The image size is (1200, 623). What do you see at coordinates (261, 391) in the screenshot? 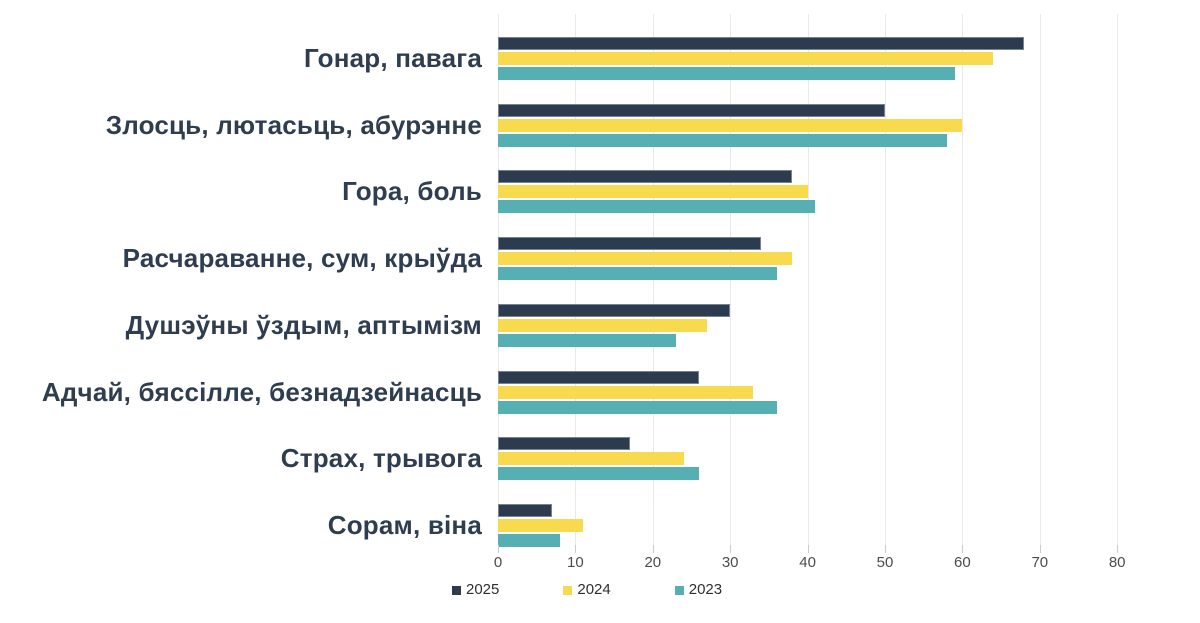
I see `category-label: Адчай, бяссілле, безнадзейнасць` at bounding box center [261, 391].